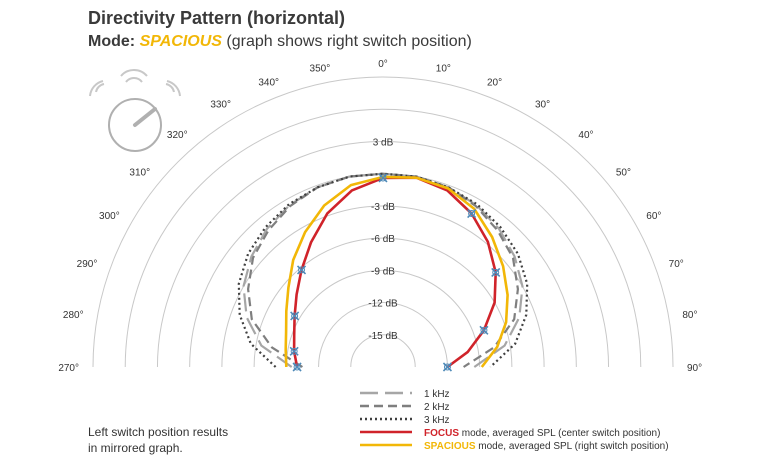  Describe the element at coordinates (112, 41) in the screenshot. I see `mode-label: Mode:` at that location.